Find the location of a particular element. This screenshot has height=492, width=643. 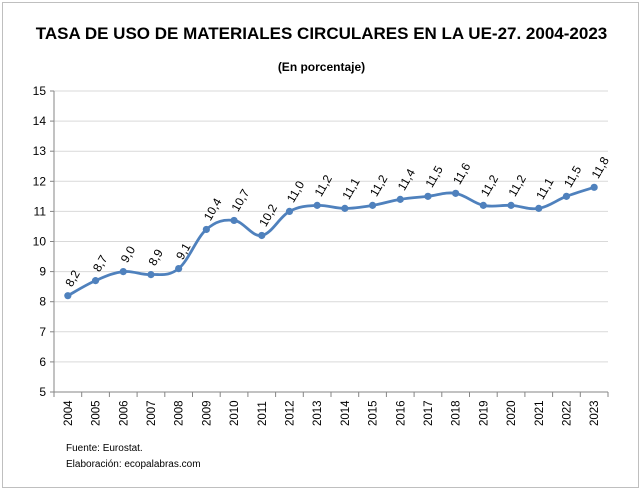

x-tick-label: 2023 is located at coordinates (595, 413).